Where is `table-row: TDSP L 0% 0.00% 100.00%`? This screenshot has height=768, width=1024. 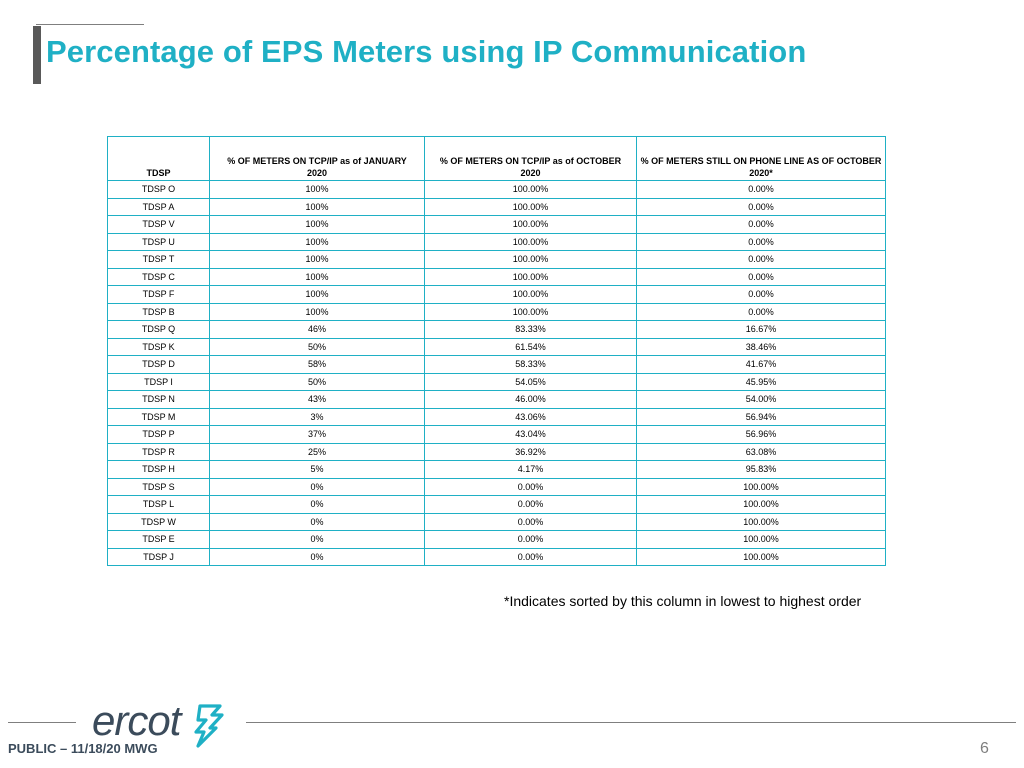 table-row: TDSP L 0% 0.00% 100.00% is located at coordinates (496, 504).